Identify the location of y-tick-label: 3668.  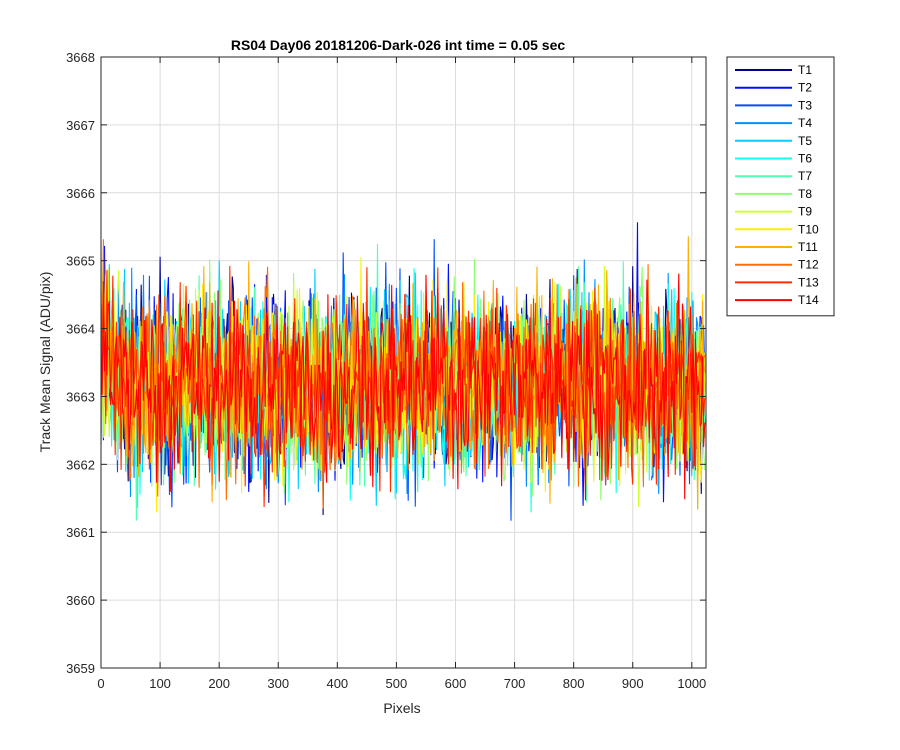
(80, 57).